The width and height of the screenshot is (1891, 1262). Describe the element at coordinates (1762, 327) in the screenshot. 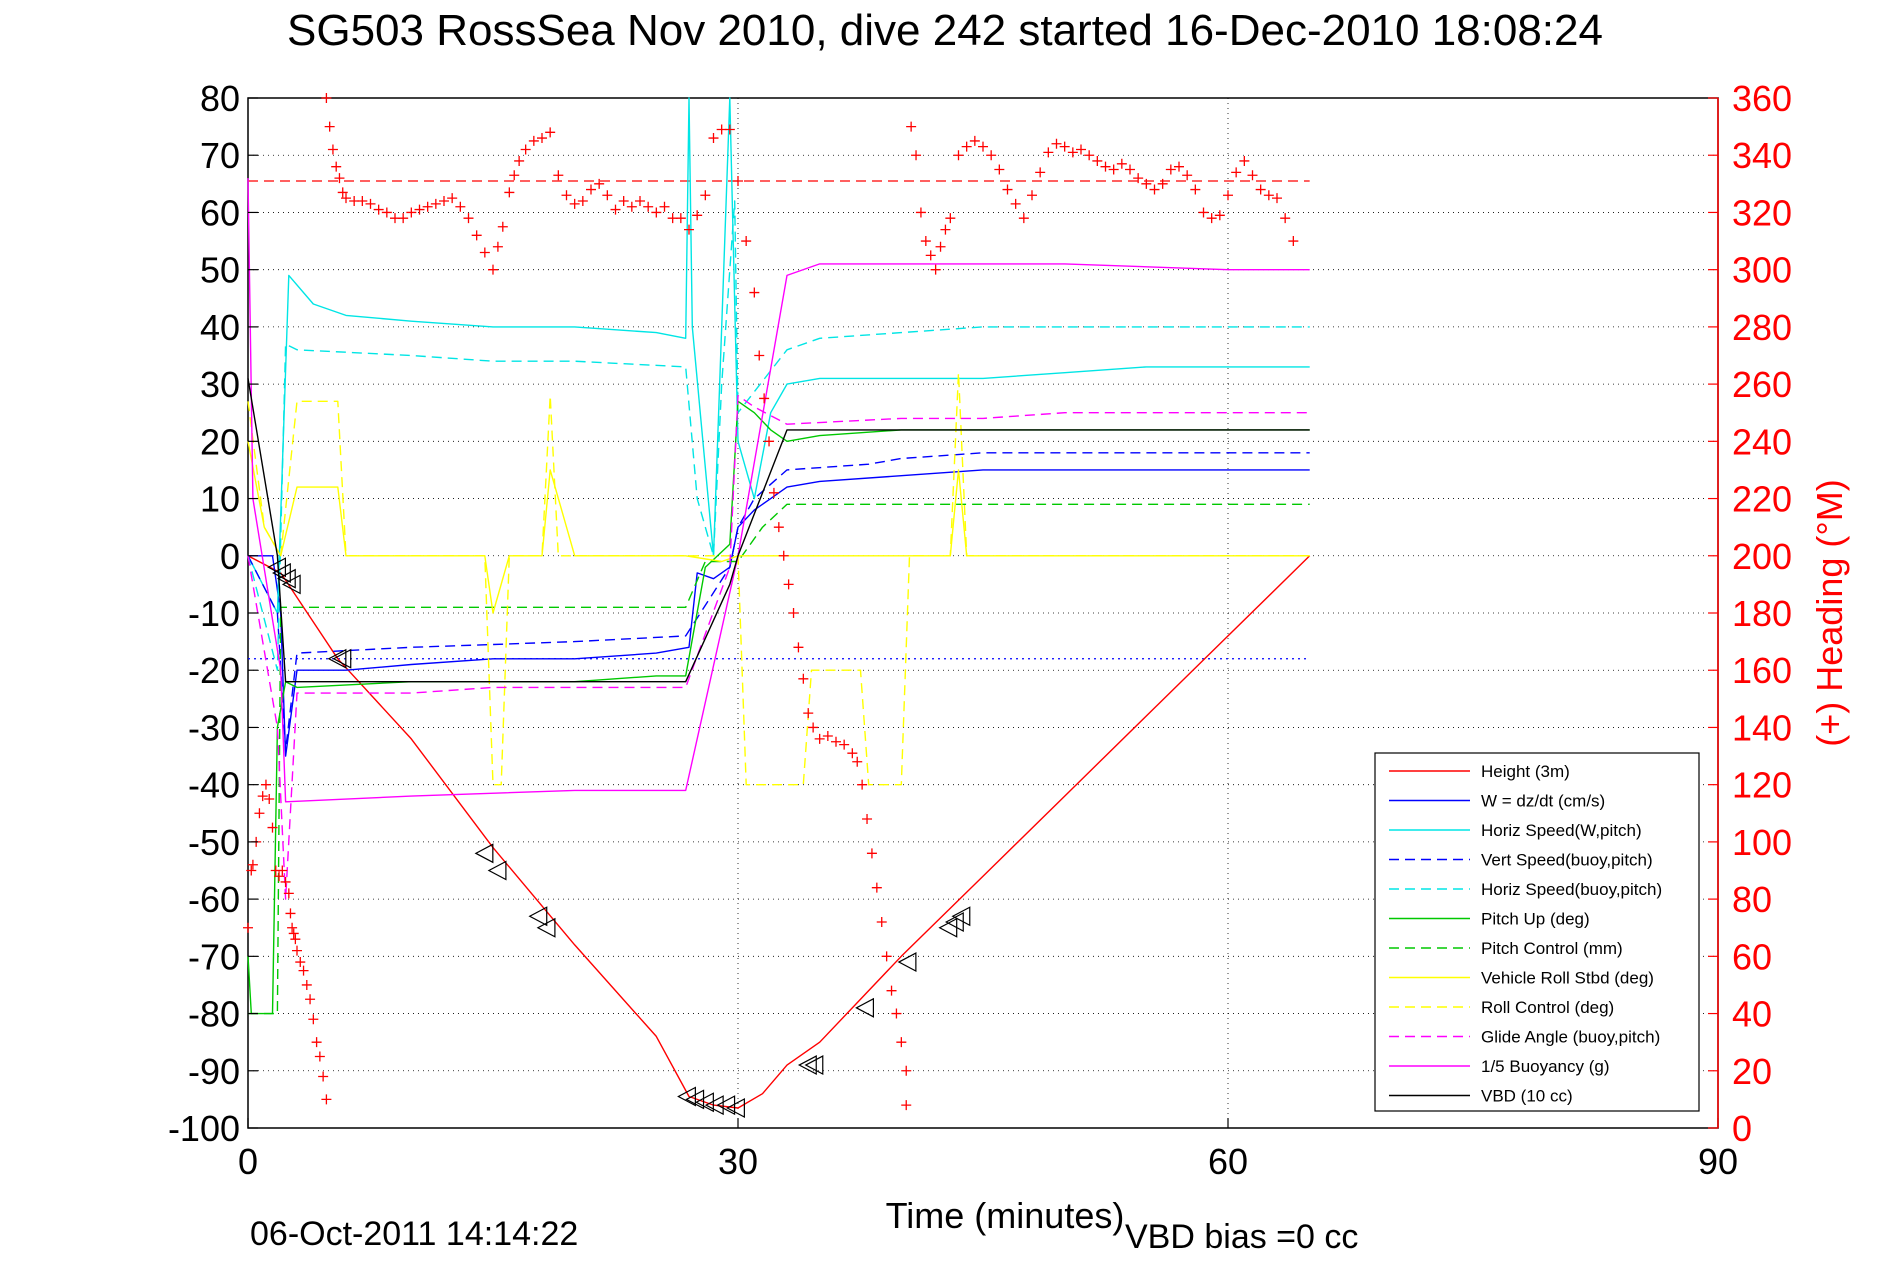

I see `y-right-tick-label: 280` at that location.